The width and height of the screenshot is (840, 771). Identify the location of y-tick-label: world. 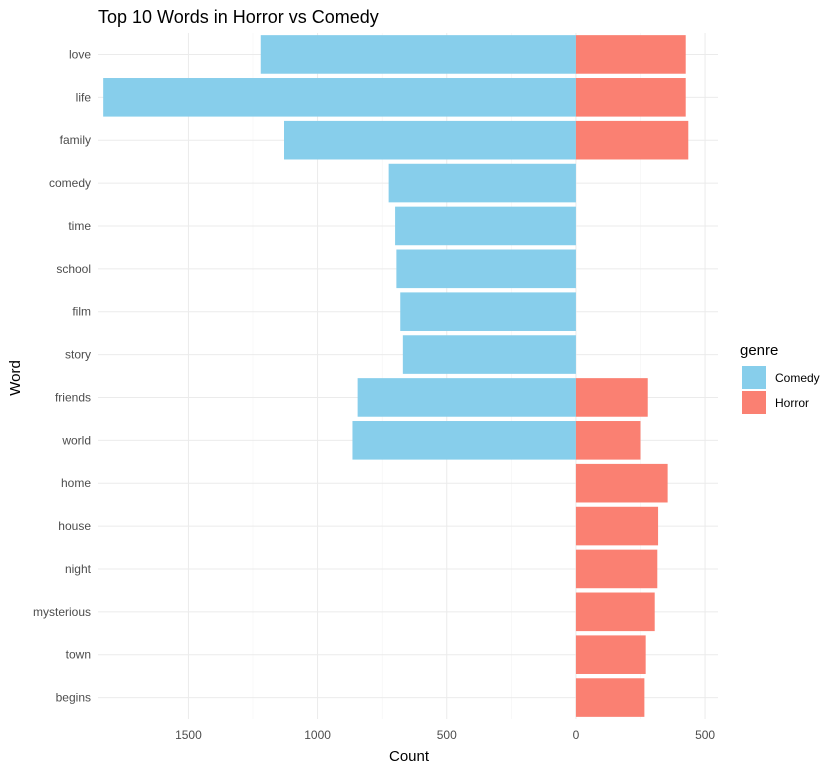
(76, 440).